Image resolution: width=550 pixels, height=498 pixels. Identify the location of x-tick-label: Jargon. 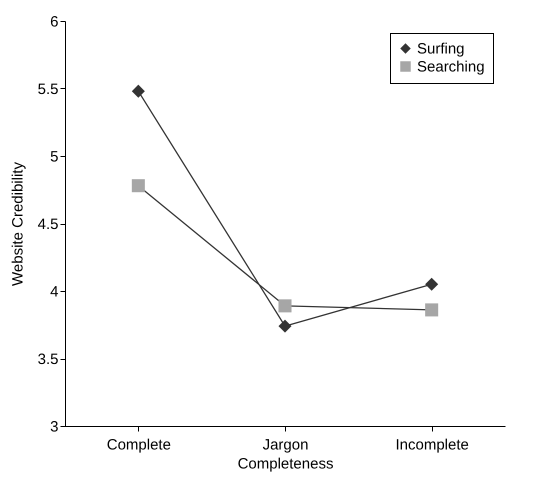
(285, 445).